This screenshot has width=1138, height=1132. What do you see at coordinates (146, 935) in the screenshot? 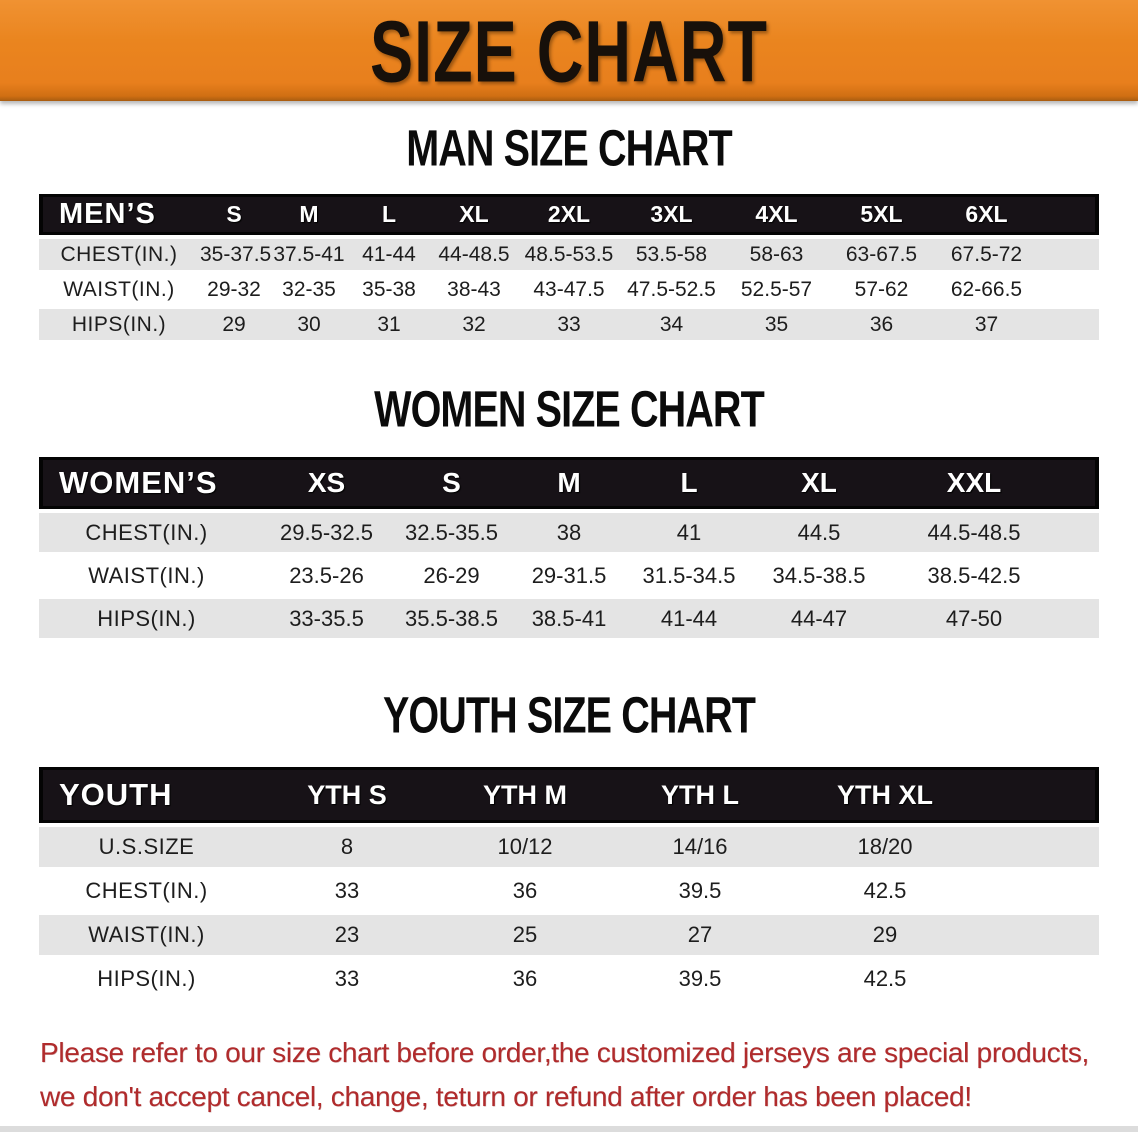
I see `youth-row-label-waist: WAIST(IN.)` at bounding box center [146, 935].